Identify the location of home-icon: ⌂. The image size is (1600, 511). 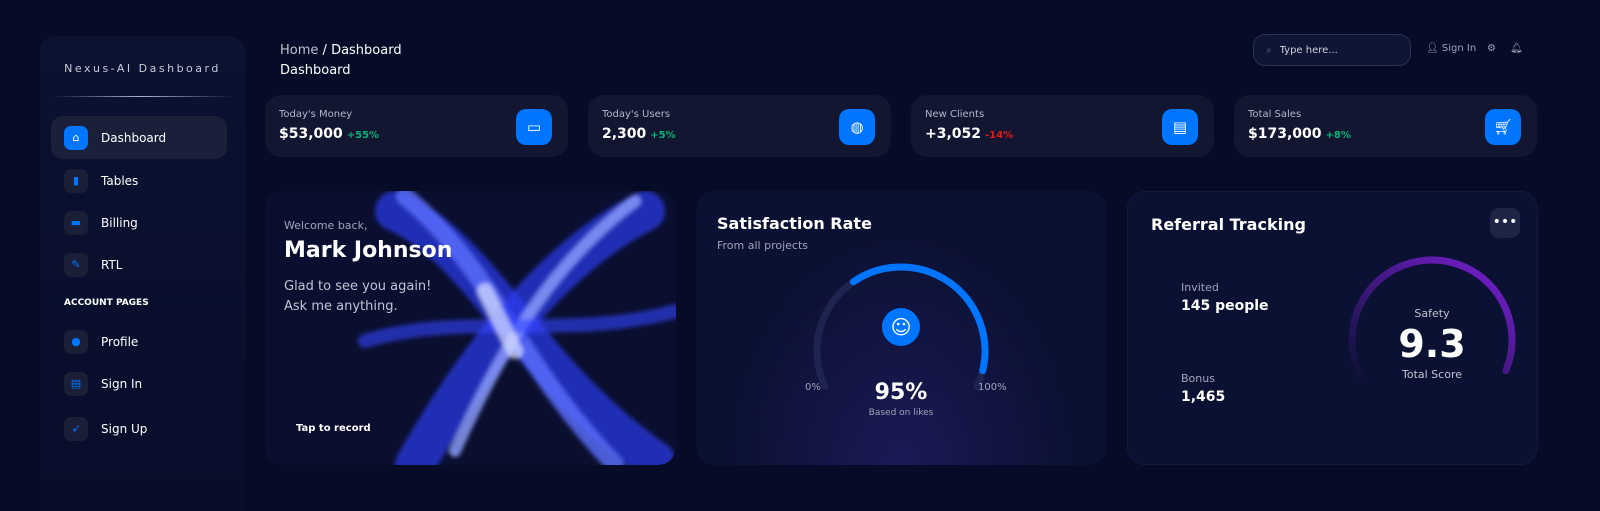
(76, 137).